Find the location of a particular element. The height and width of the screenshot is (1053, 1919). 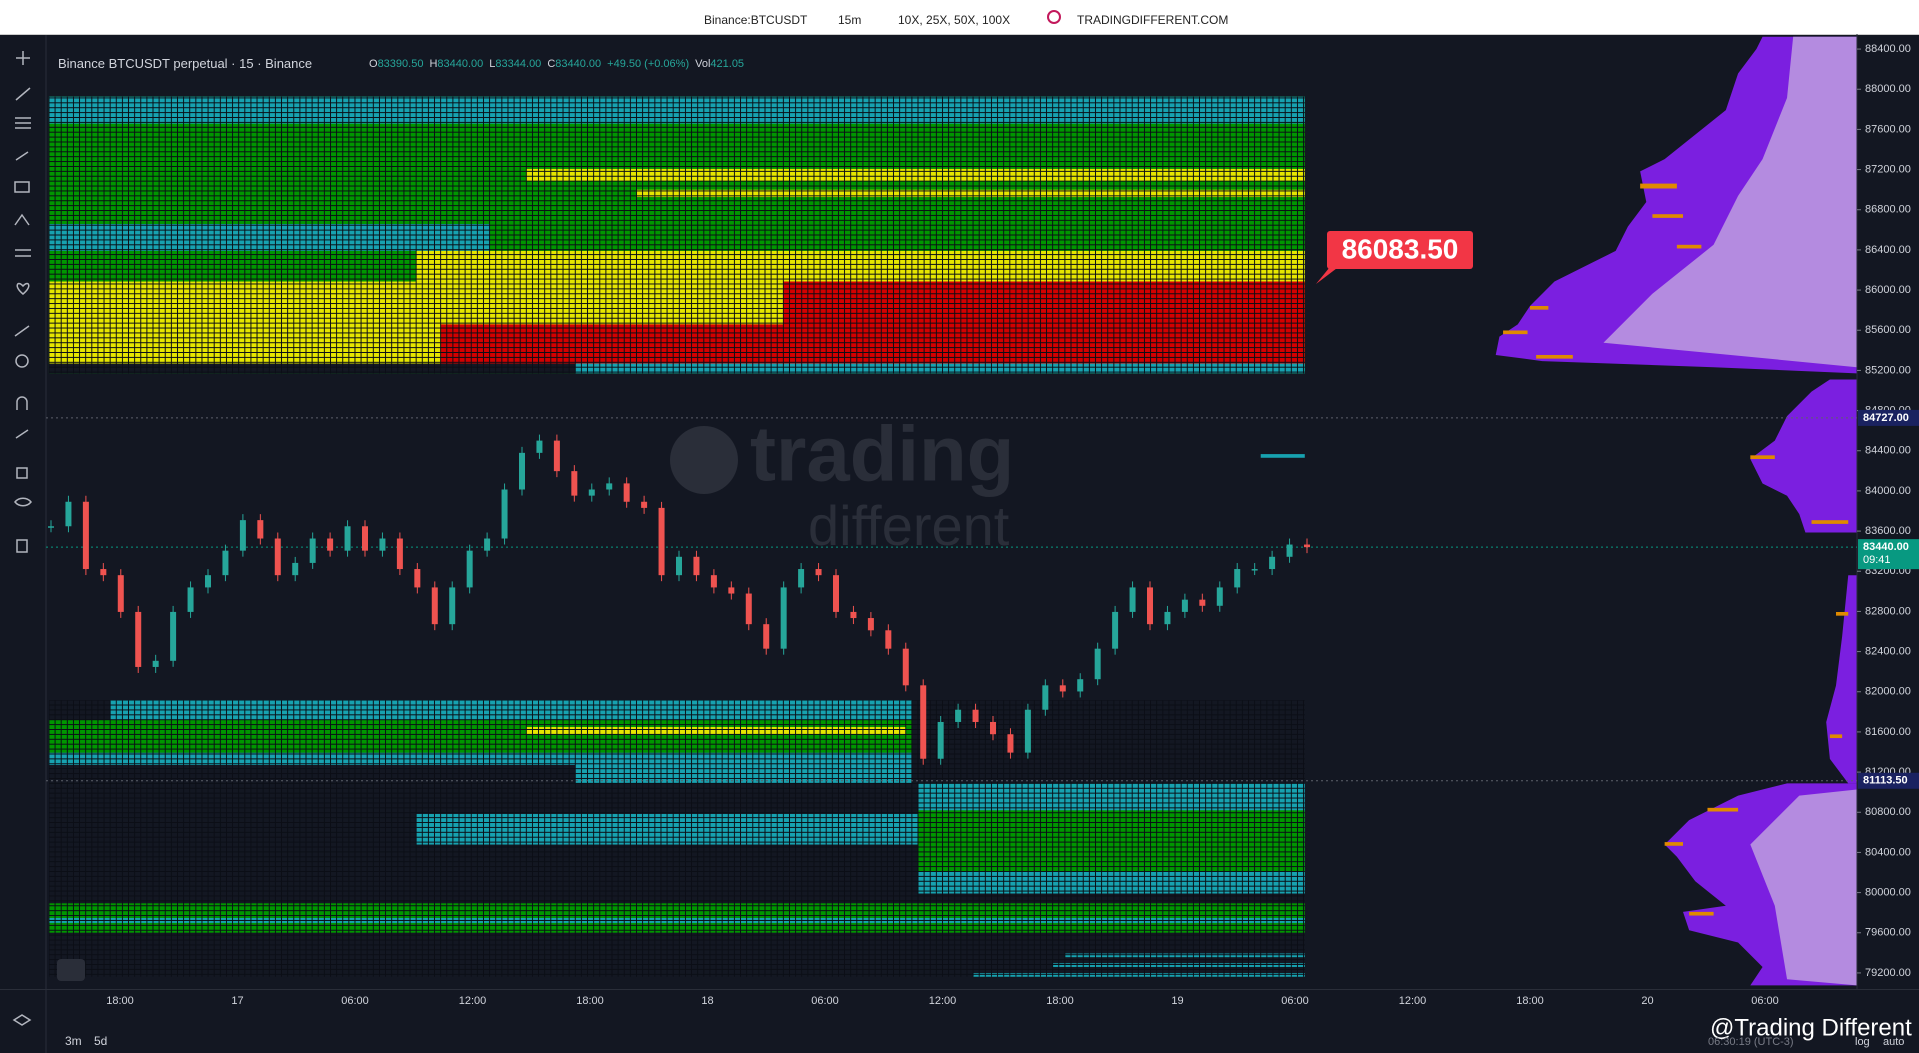

label: C is located at coordinates (551, 64).